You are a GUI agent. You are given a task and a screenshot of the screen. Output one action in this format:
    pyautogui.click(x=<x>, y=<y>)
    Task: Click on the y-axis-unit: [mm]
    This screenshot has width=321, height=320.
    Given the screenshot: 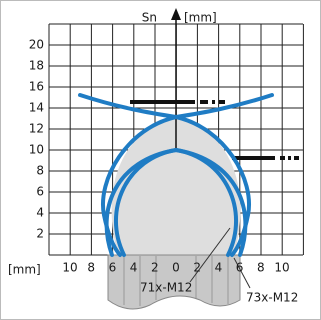 What is the action you would take?
    pyautogui.click(x=200, y=18)
    